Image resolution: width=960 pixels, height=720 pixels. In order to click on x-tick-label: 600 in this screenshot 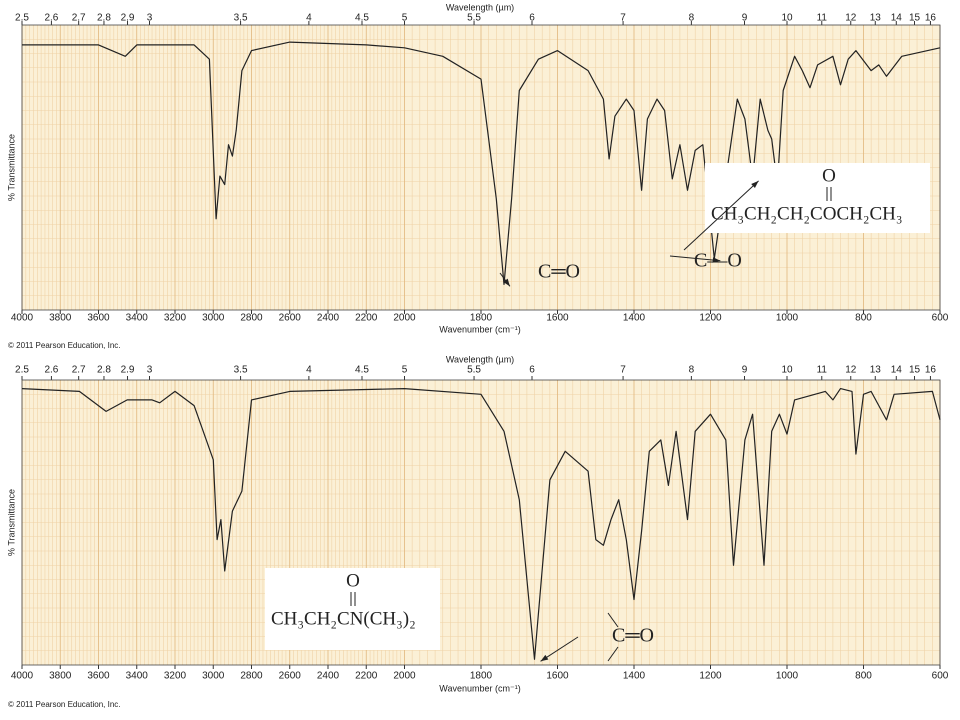, I will do `click(940, 676)`.